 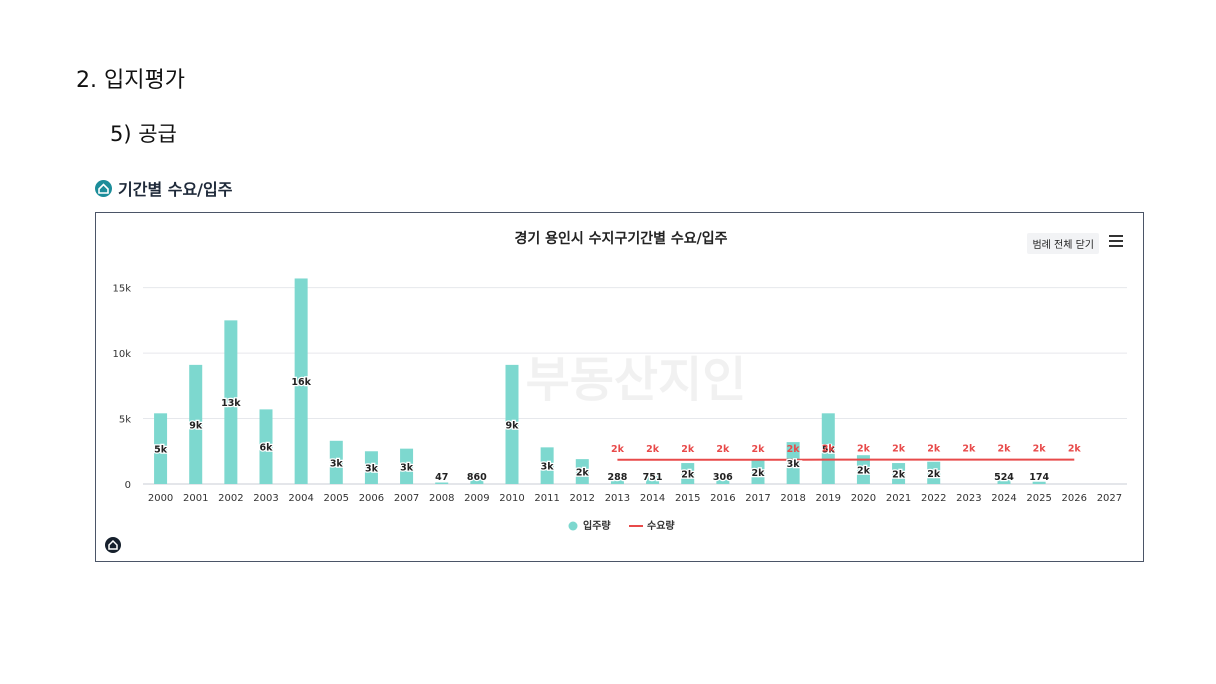 What do you see at coordinates (546, 498) in the screenshot?
I see `x-tick-label: 2011` at bounding box center [546, 498].